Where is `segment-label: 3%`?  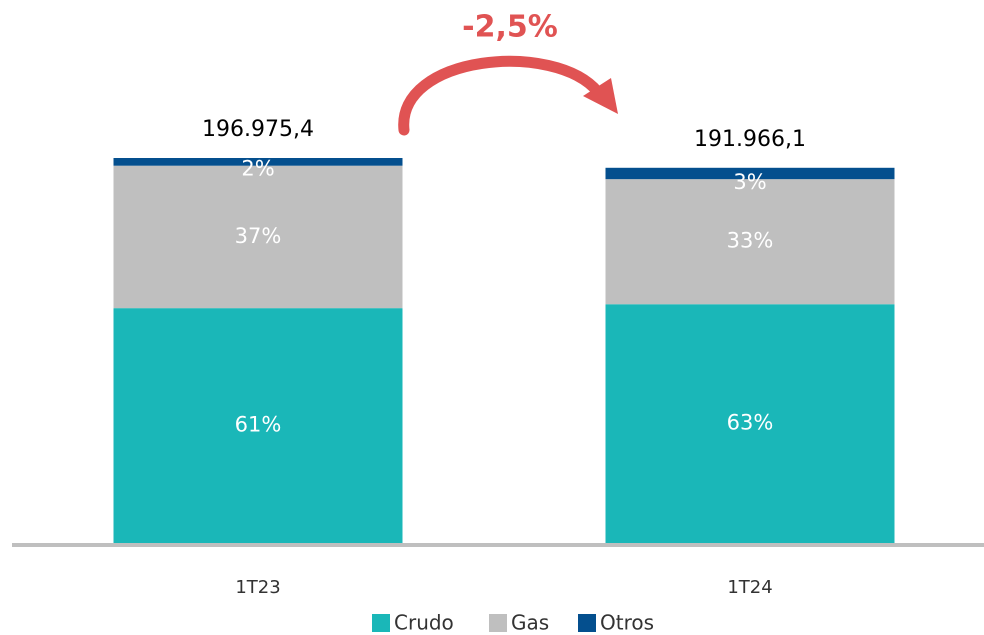
segment-label: 3% is located at coordinates (749, 182).